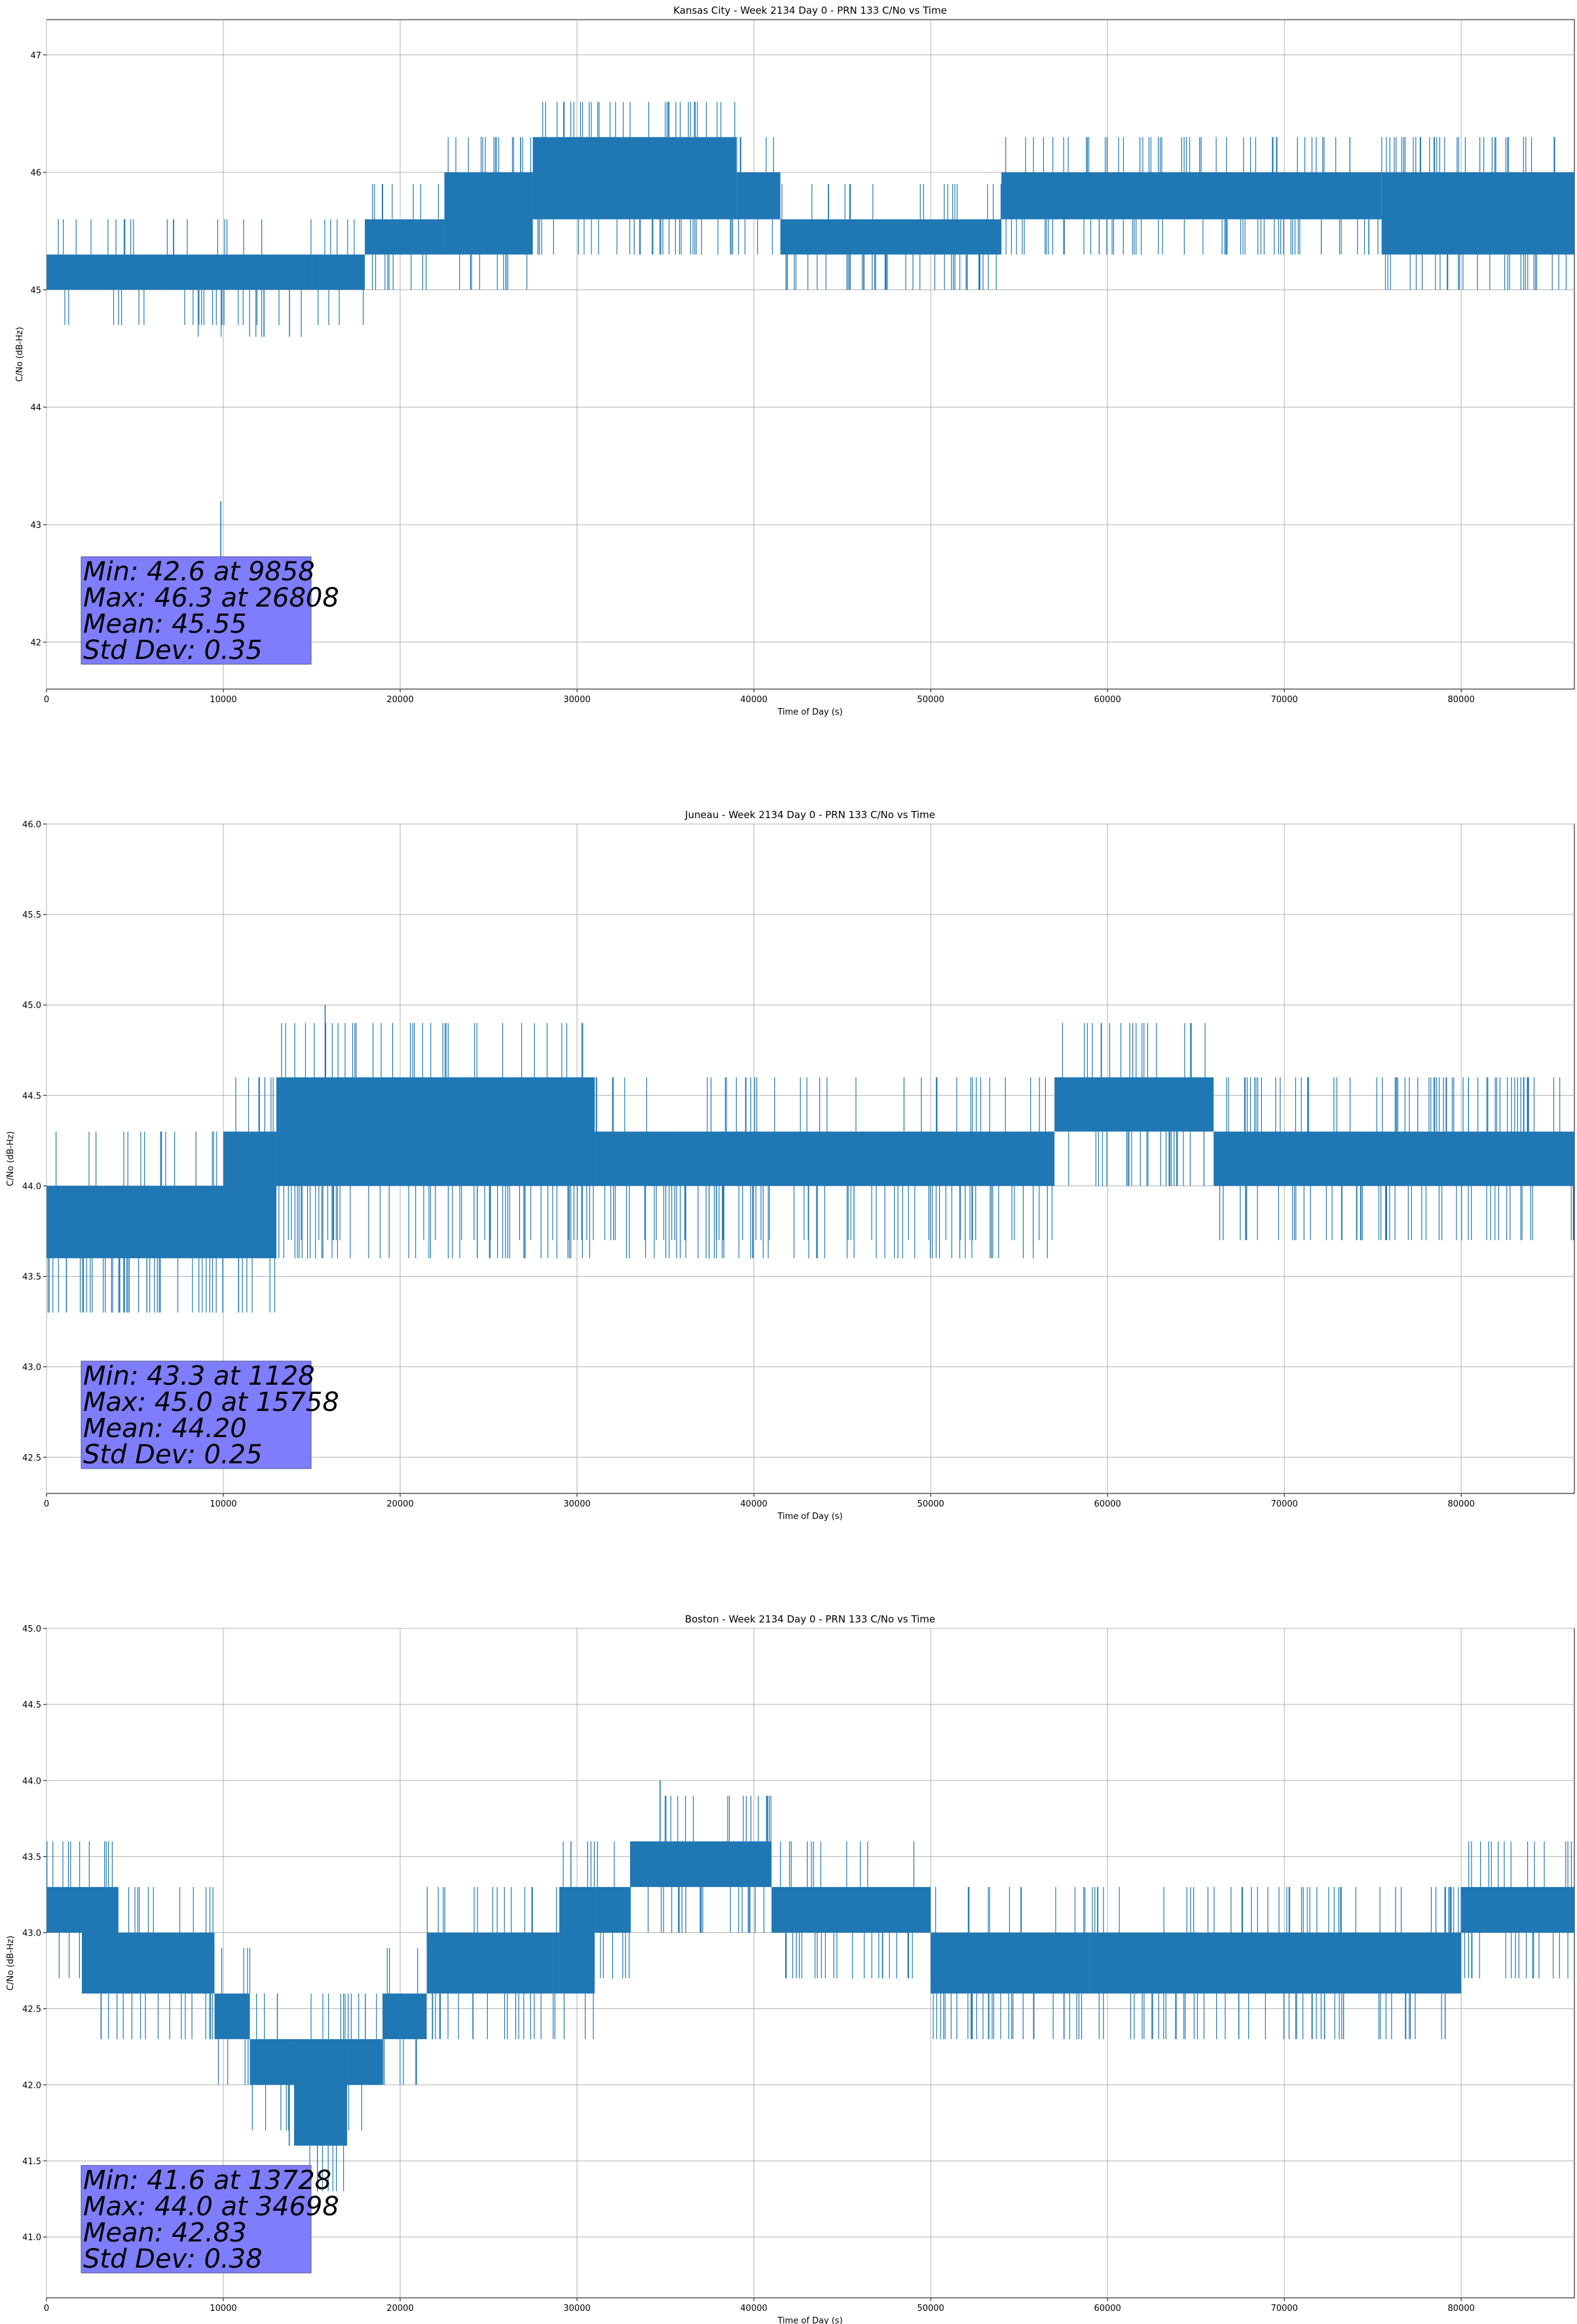 This screenshot has width=1577, height=2324. I want to click on y-tick-label: 46, so click(35, 173).